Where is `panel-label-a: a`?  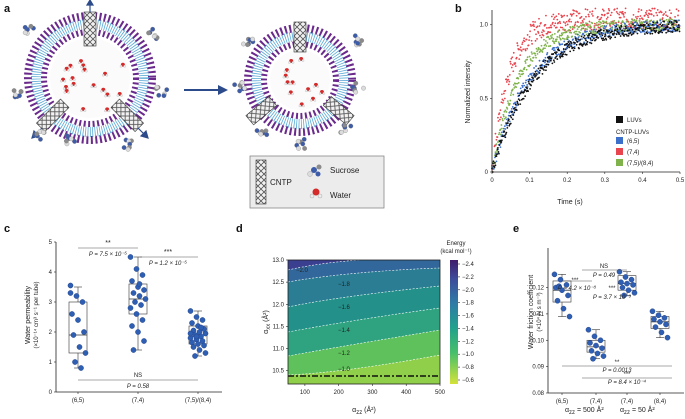 panel-label-a: a is located at coordinates (7, 9).